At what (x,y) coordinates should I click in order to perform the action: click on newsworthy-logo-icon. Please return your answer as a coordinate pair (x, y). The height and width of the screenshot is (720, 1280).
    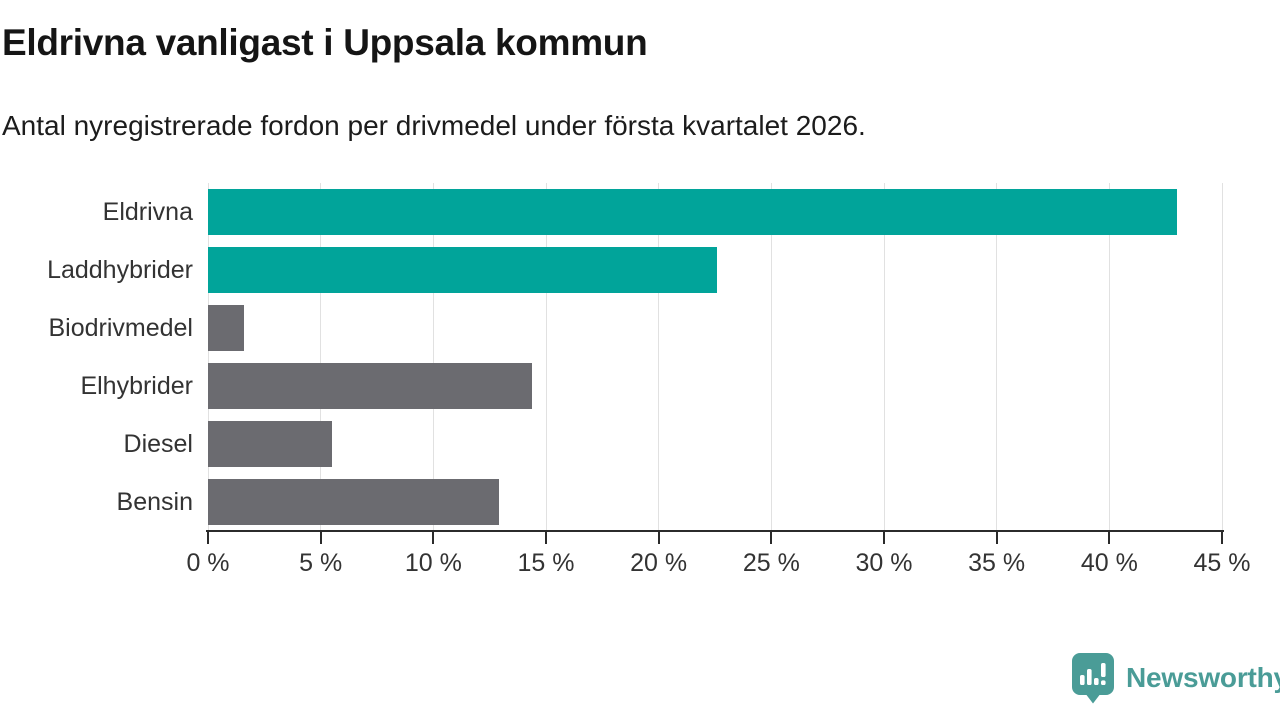
    Looking at the image, I should click on (1093, 678).